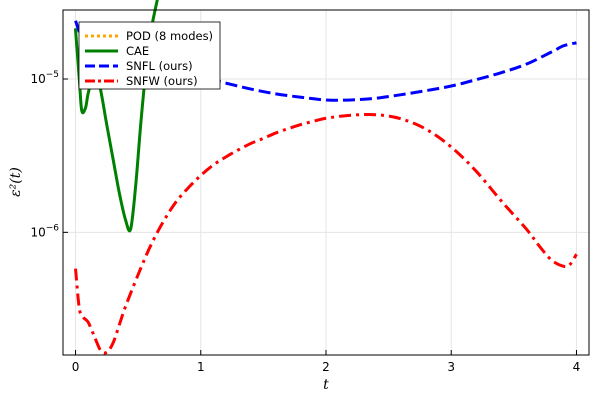 The height and width of the screenshot is (400, 600). What do you see at coordinates (169, 36) in the screenshot?
I see `legend-label-pod-8-modes: POD (8 modes)` at bounding box center [169, 36].